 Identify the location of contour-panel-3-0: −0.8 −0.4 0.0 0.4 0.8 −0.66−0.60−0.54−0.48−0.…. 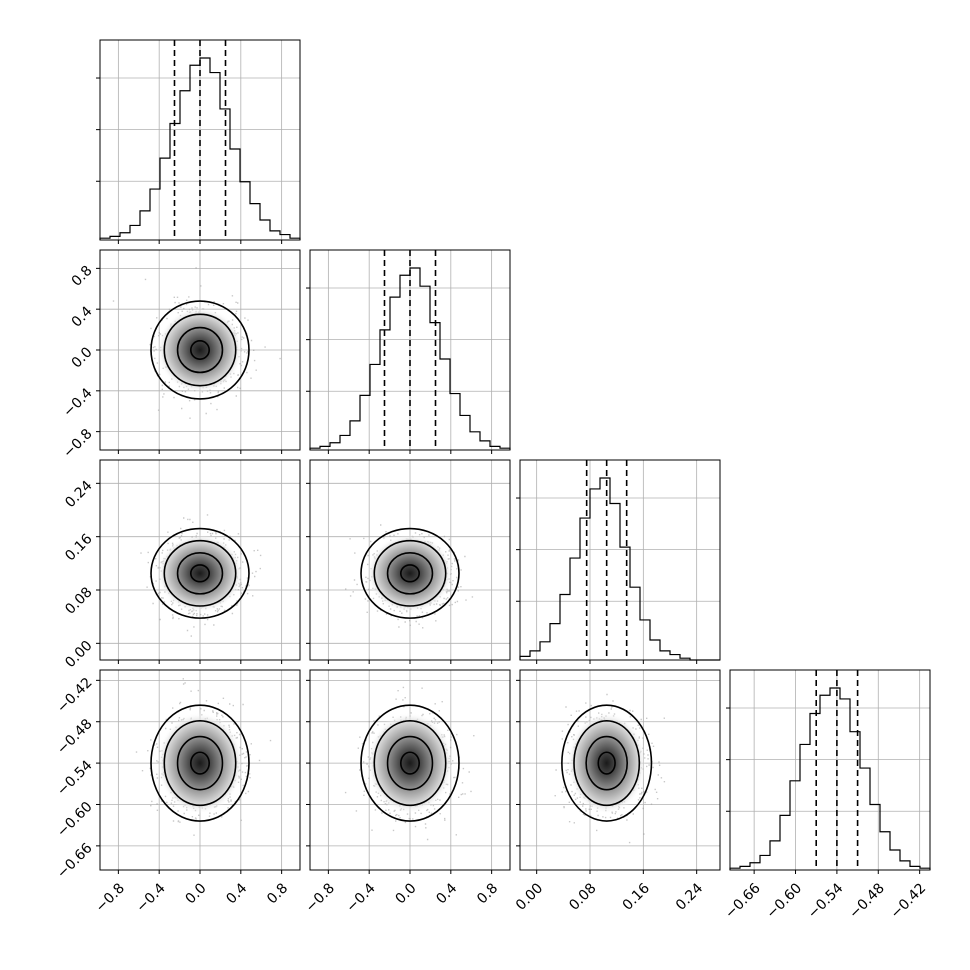
(177, 792).